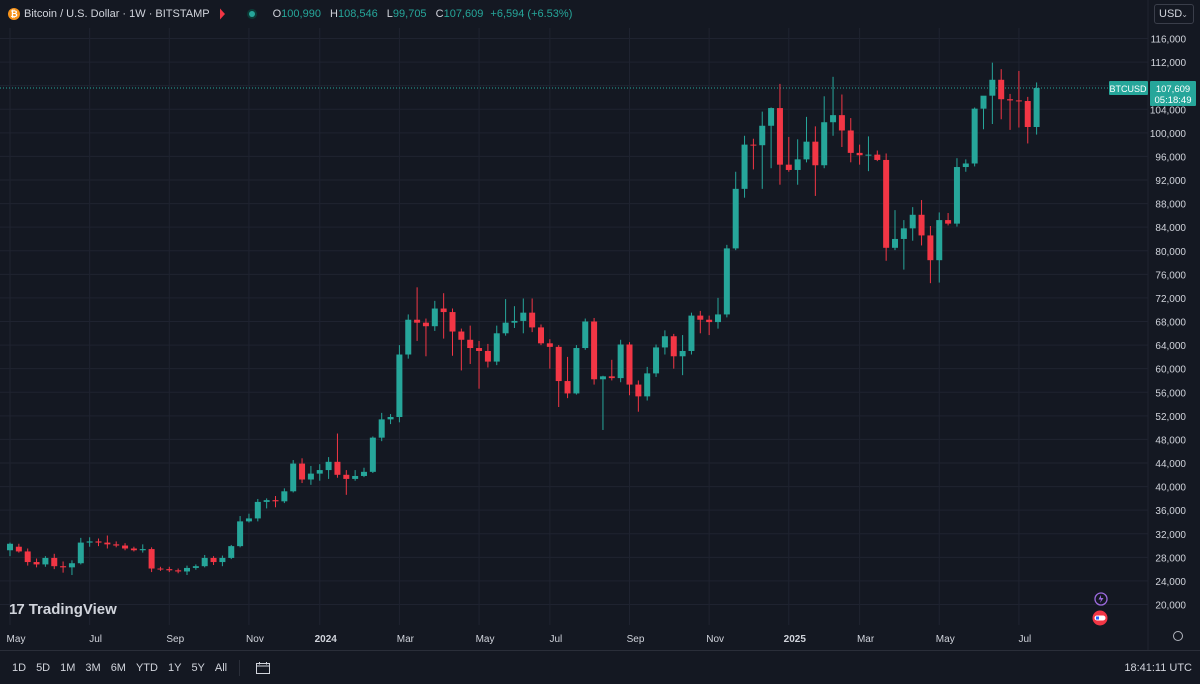 This screenshot has width=1200, height=684. What do you see at coordinates (1170, 393) in the screenshot?
I see `y-tick-label: 56,000` at bounding box center [1170, 393].